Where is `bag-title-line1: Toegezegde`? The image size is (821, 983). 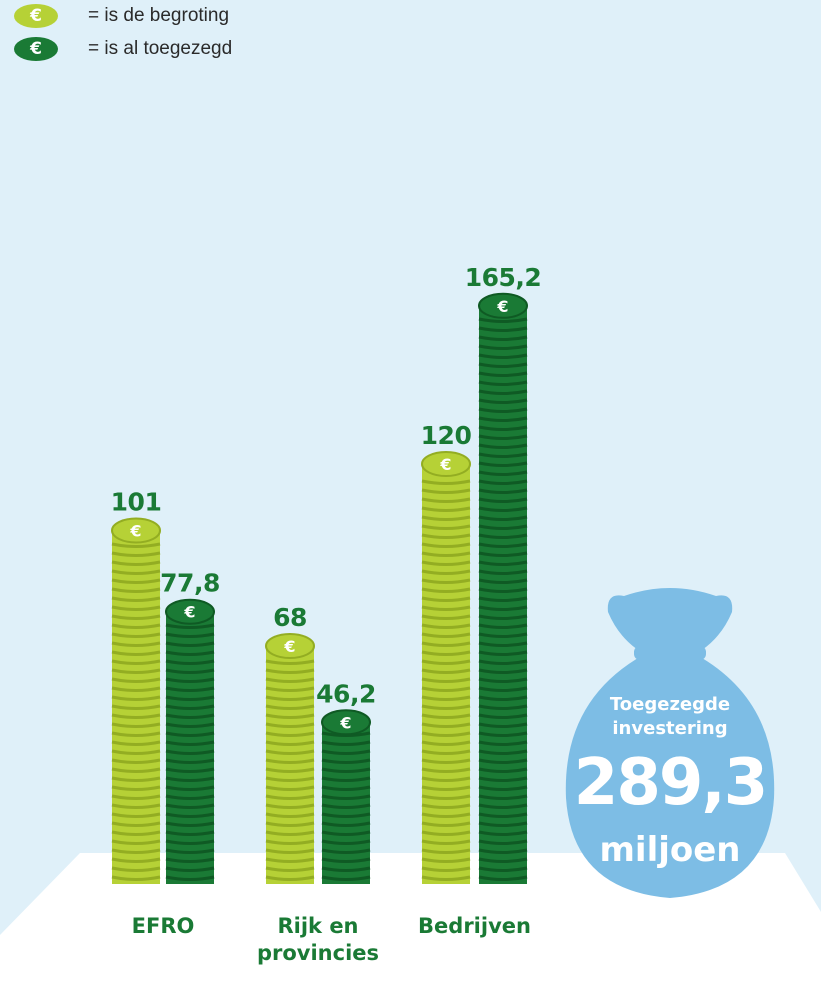
bag-title-line1: Toegezegde is located at coordinates (670, 704).